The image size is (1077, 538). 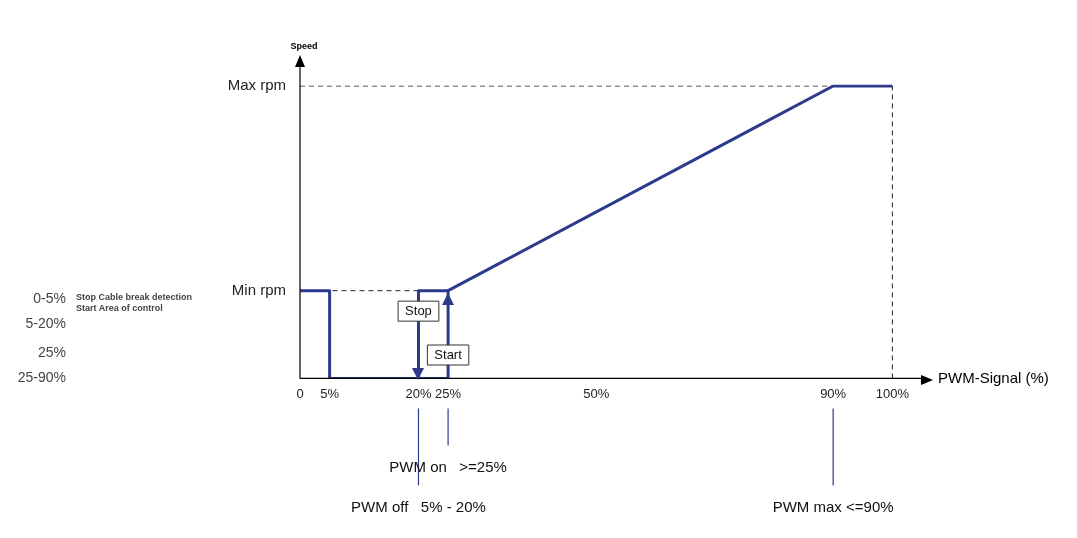 What do you see at coordinates (304, 46) in the screenshot?
I see `y-axis-title: Speed` at bounding box center [304, 46].